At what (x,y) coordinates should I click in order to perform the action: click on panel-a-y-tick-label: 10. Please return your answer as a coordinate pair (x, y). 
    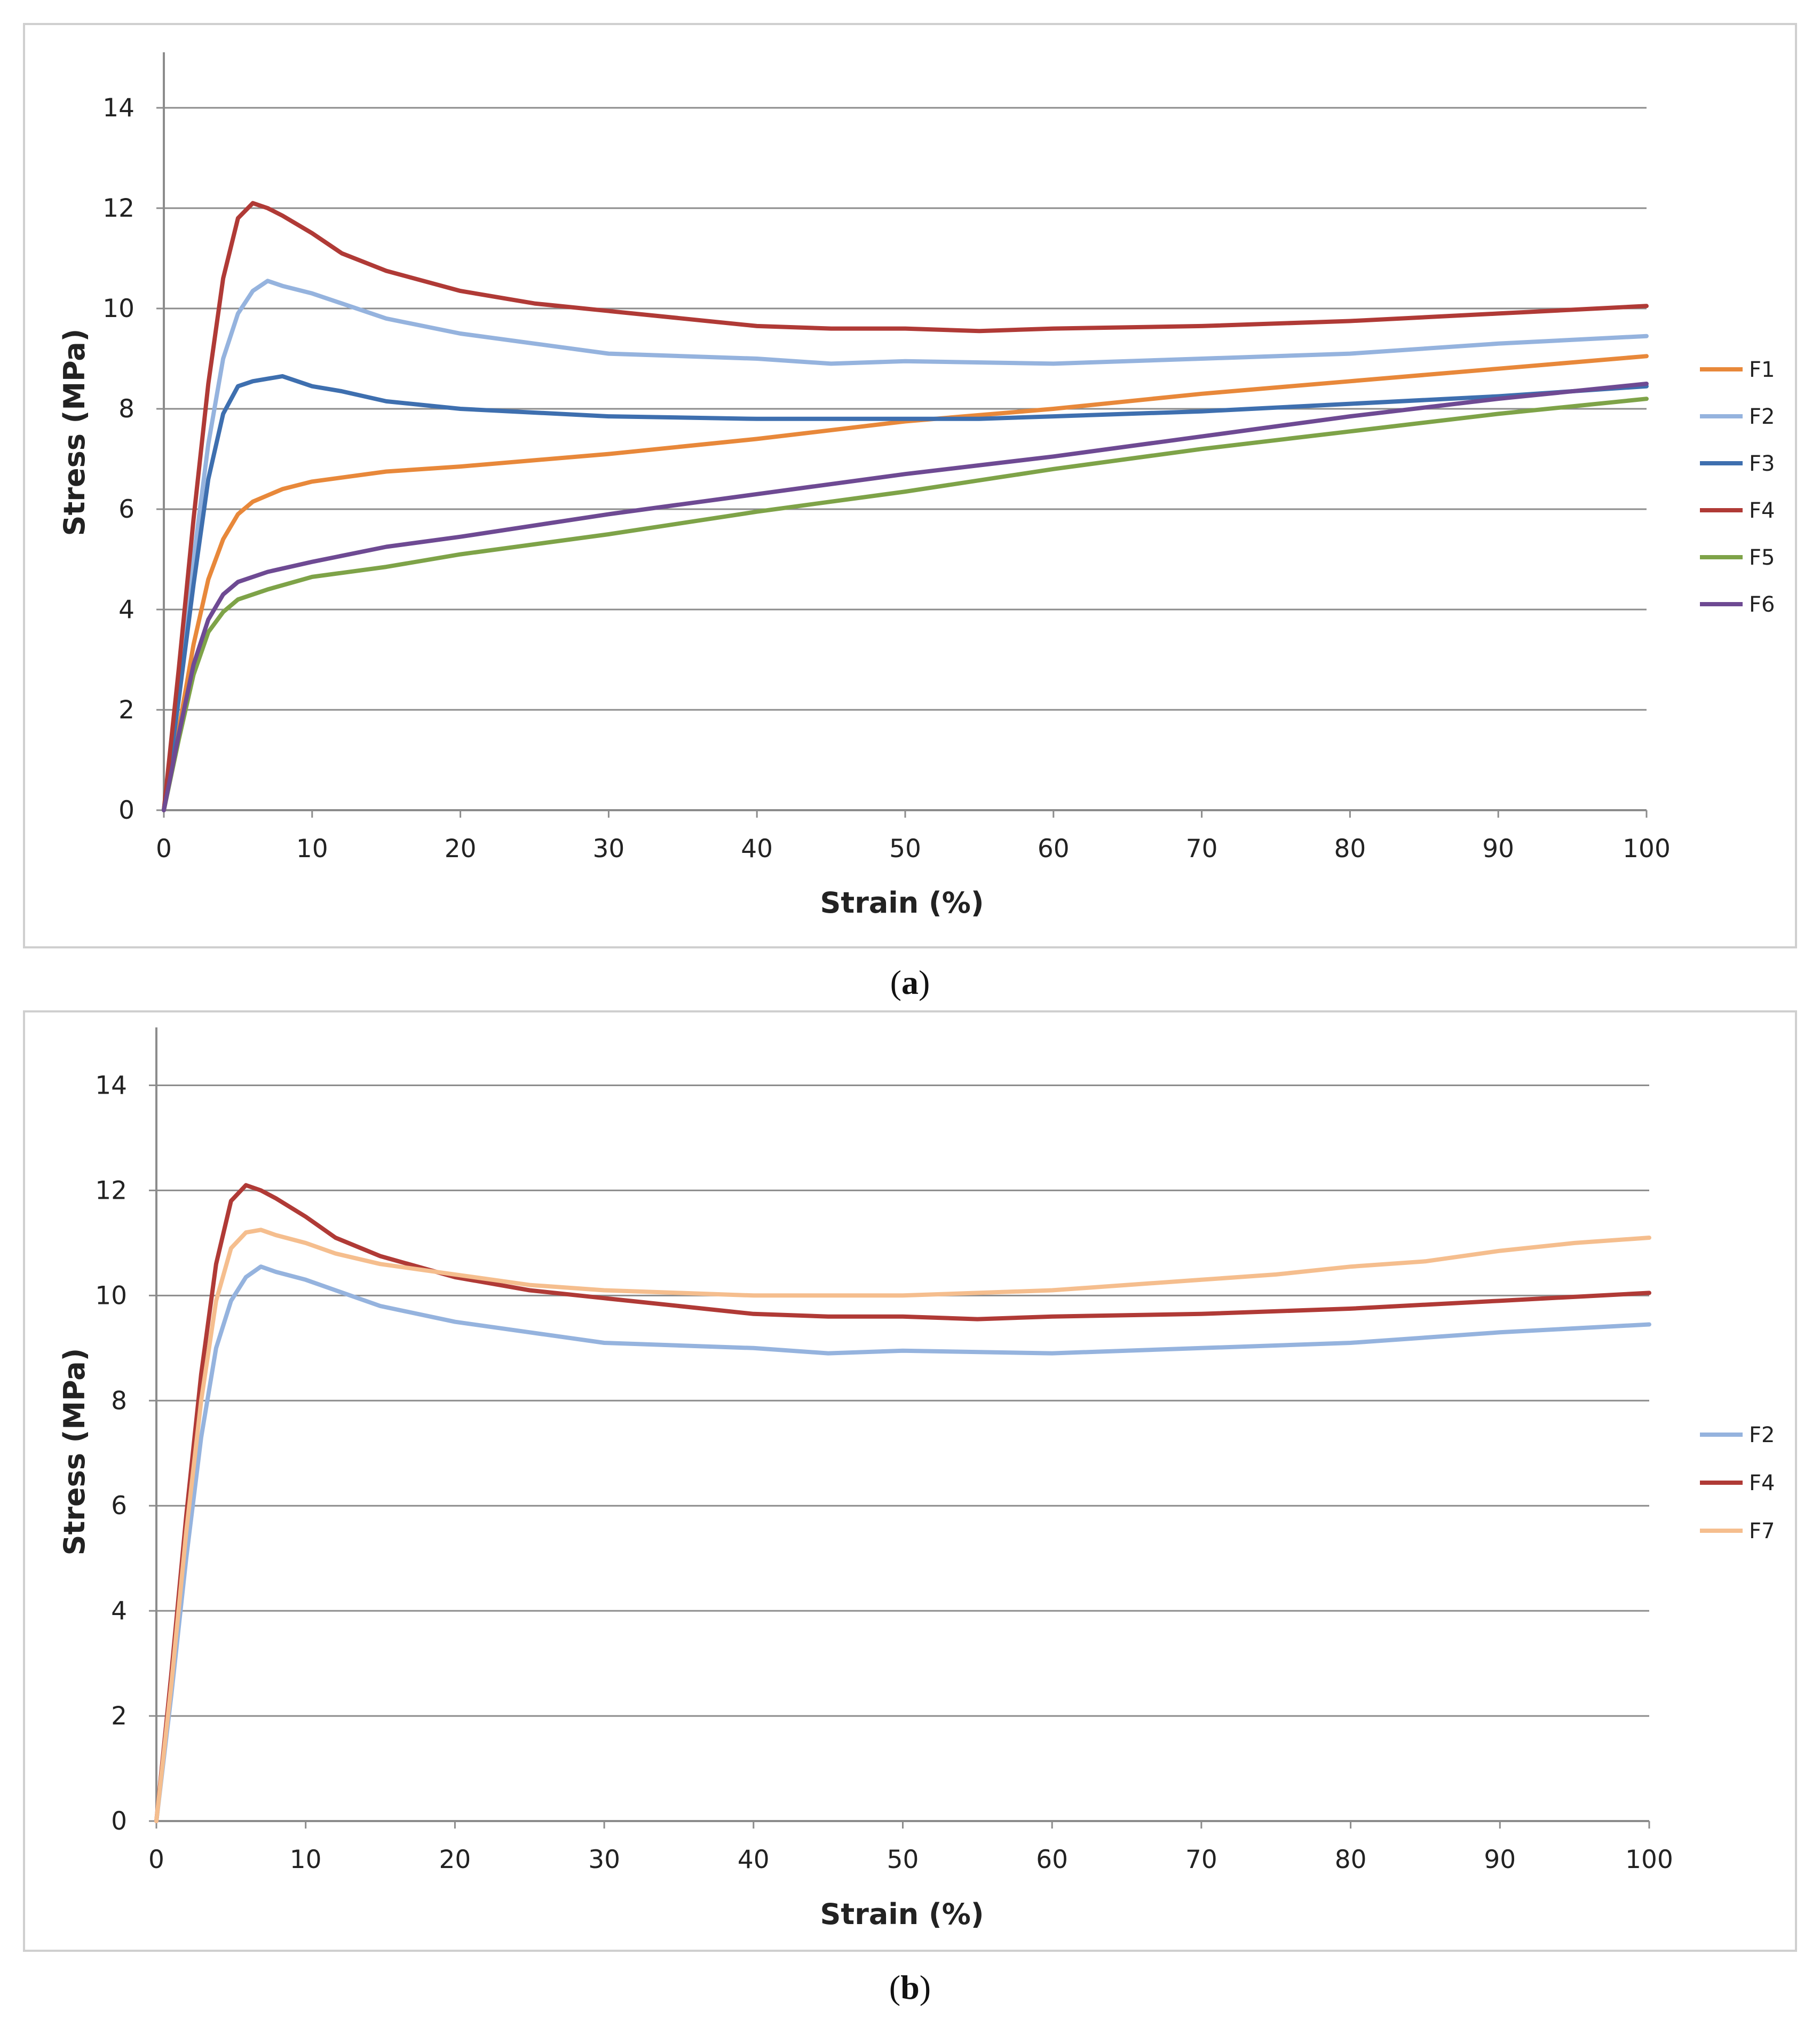
    Looking at the image, I should click on (118, 309).